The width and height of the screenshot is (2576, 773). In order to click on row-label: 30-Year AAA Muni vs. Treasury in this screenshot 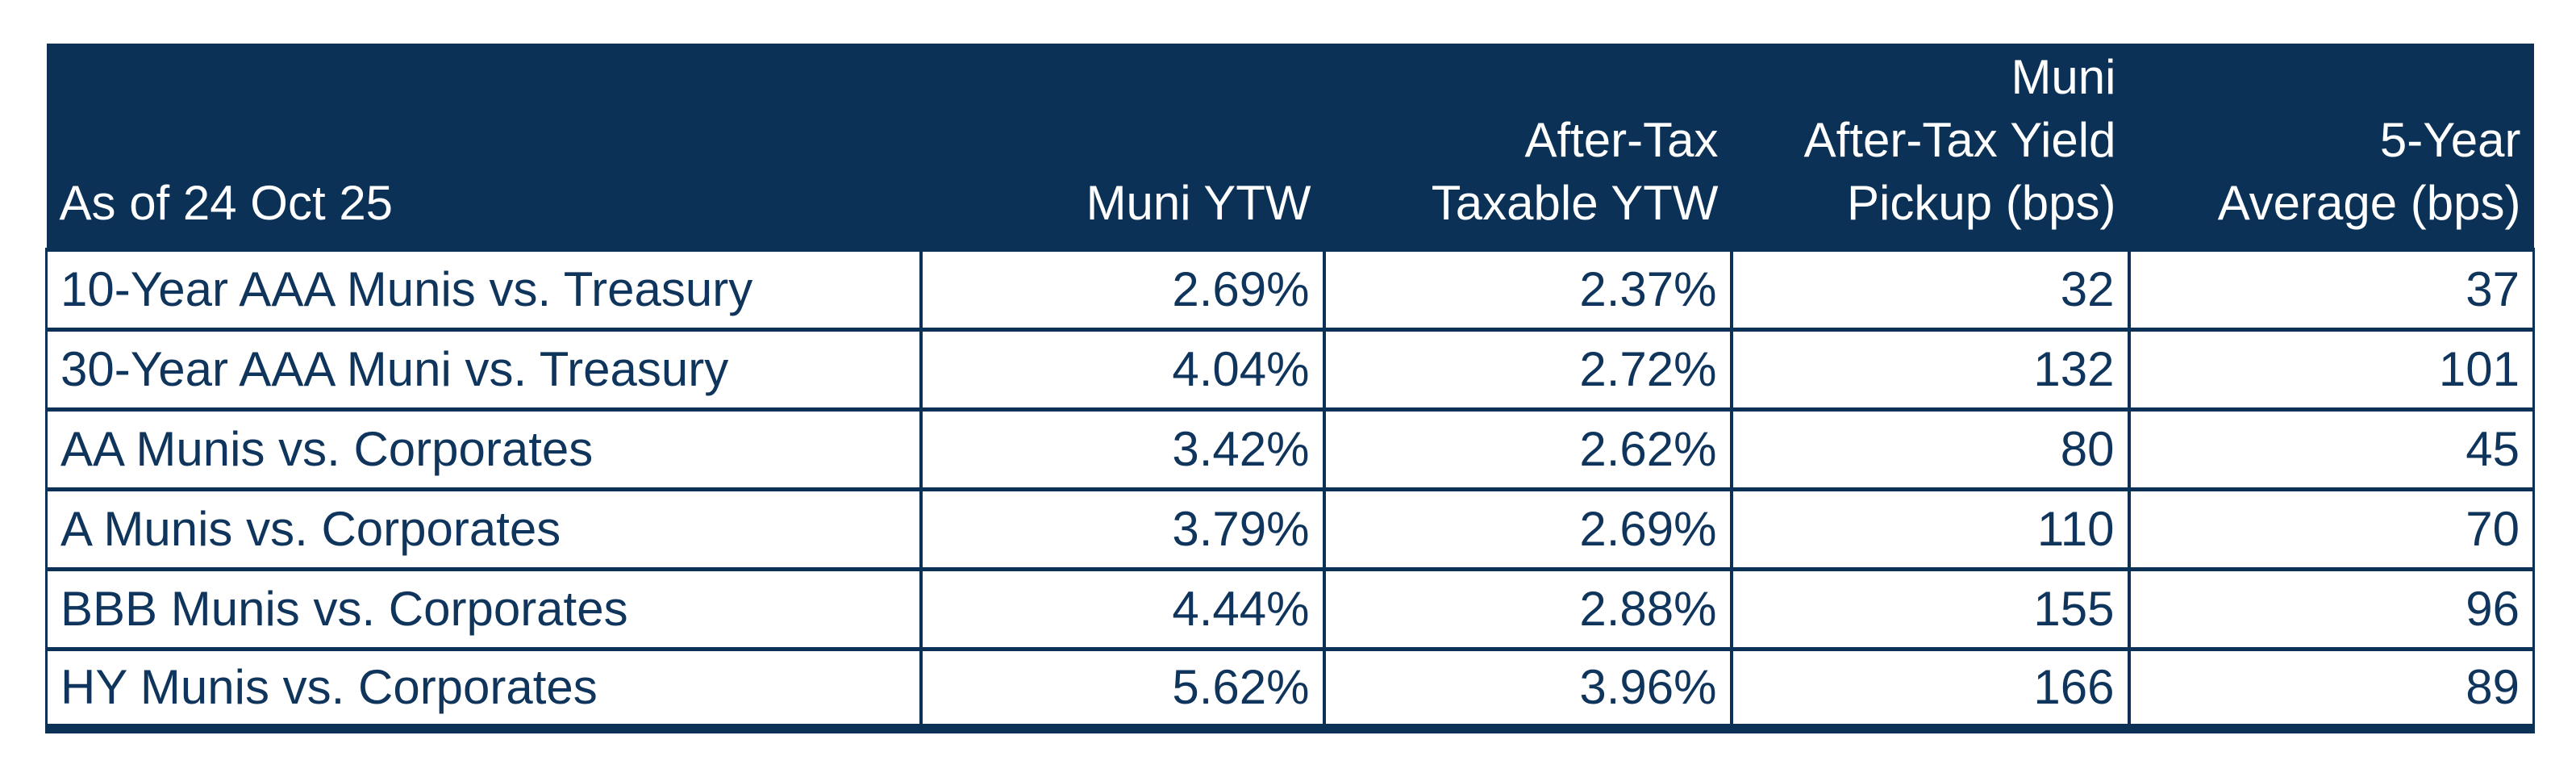, I will do `click(484, 369)`.